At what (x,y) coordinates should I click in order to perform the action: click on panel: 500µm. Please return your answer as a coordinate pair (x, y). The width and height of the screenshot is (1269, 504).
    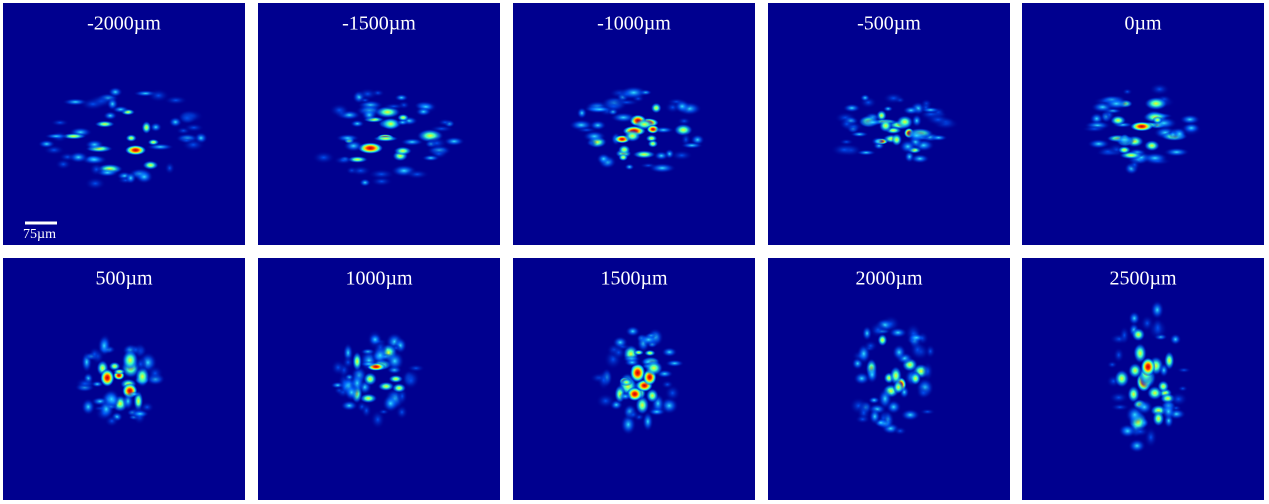
    Looking at the image, I should click on (124, 379).